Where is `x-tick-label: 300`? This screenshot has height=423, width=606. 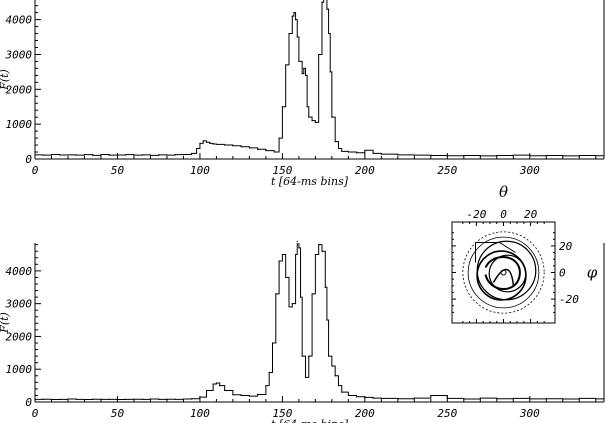
x-tick-label: 300 is located at coordinates (529, 413).